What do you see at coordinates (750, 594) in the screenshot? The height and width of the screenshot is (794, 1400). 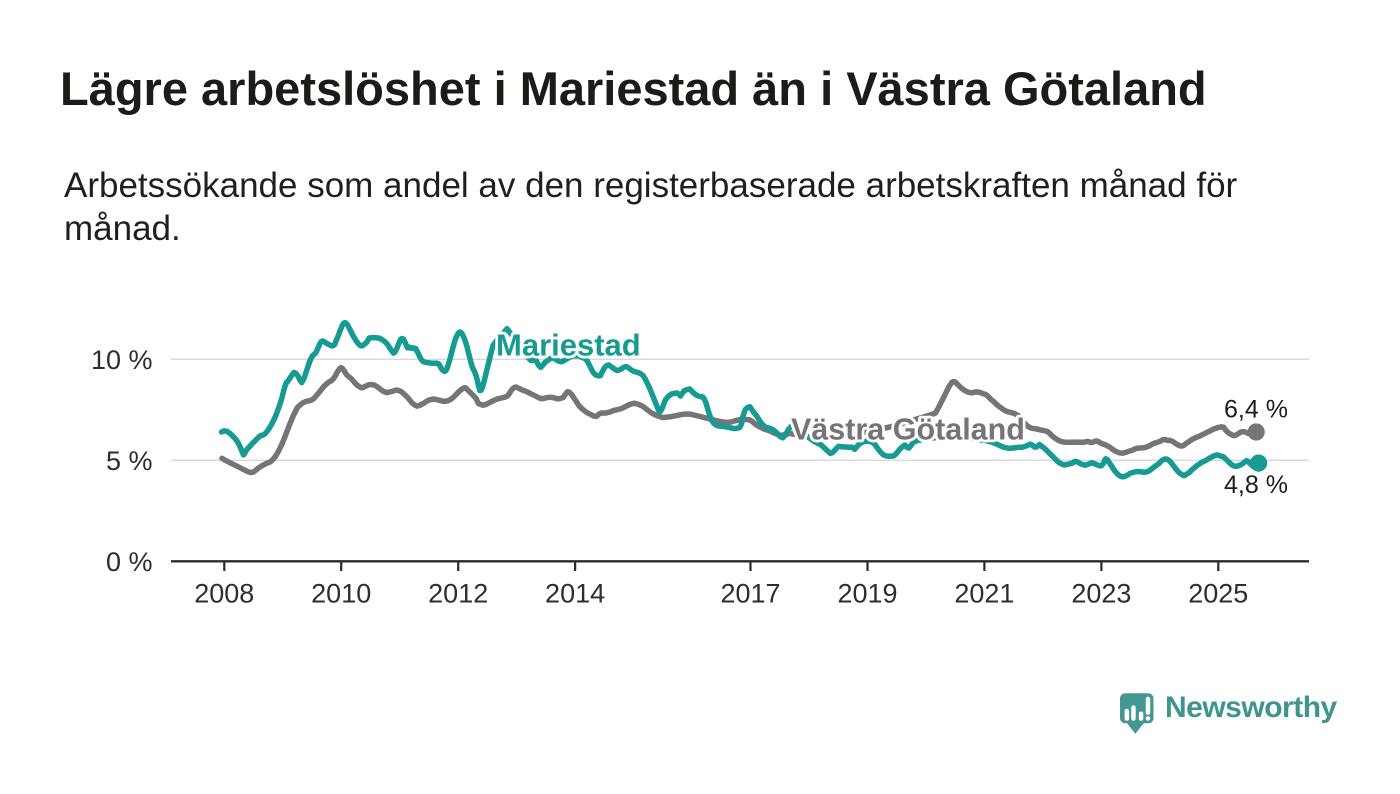 I see `svg-text: 2017` at bounding box center [750, 594].